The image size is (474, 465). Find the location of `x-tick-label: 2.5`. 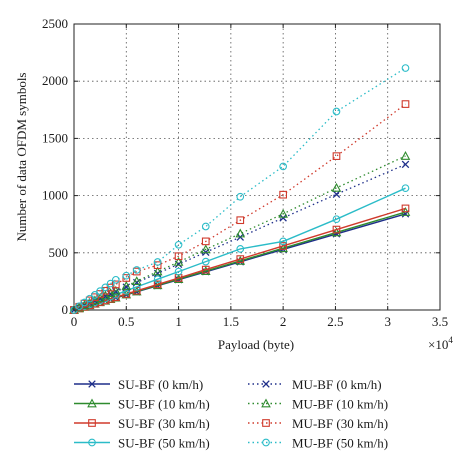

x-tick-label: 2.5 is located at coordinates (335, 321).